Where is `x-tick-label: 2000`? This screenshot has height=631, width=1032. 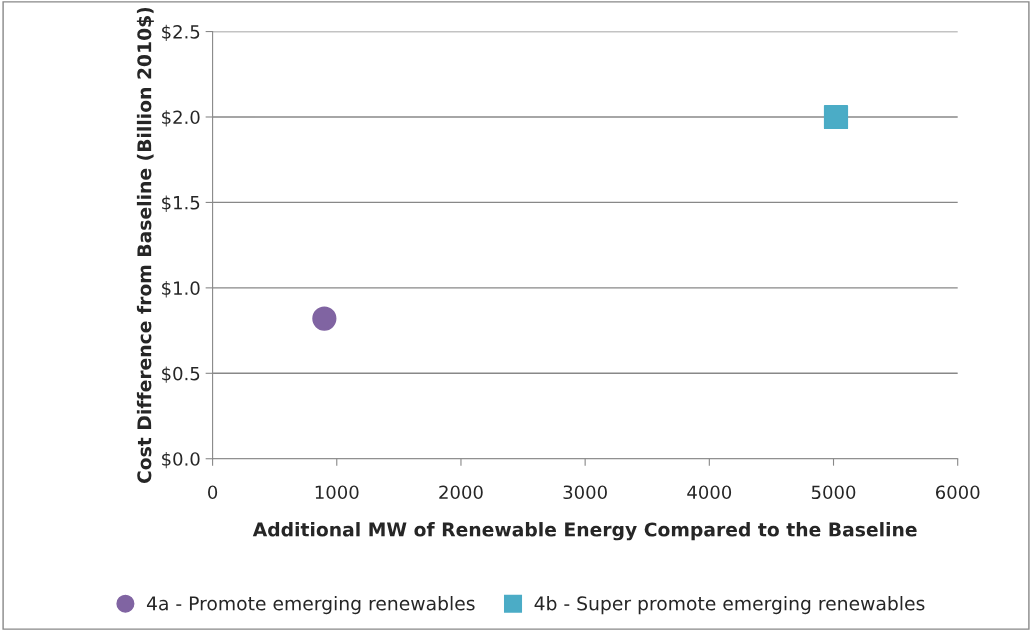
x-tick-label: 2000 is located at coordinates (461, 492).